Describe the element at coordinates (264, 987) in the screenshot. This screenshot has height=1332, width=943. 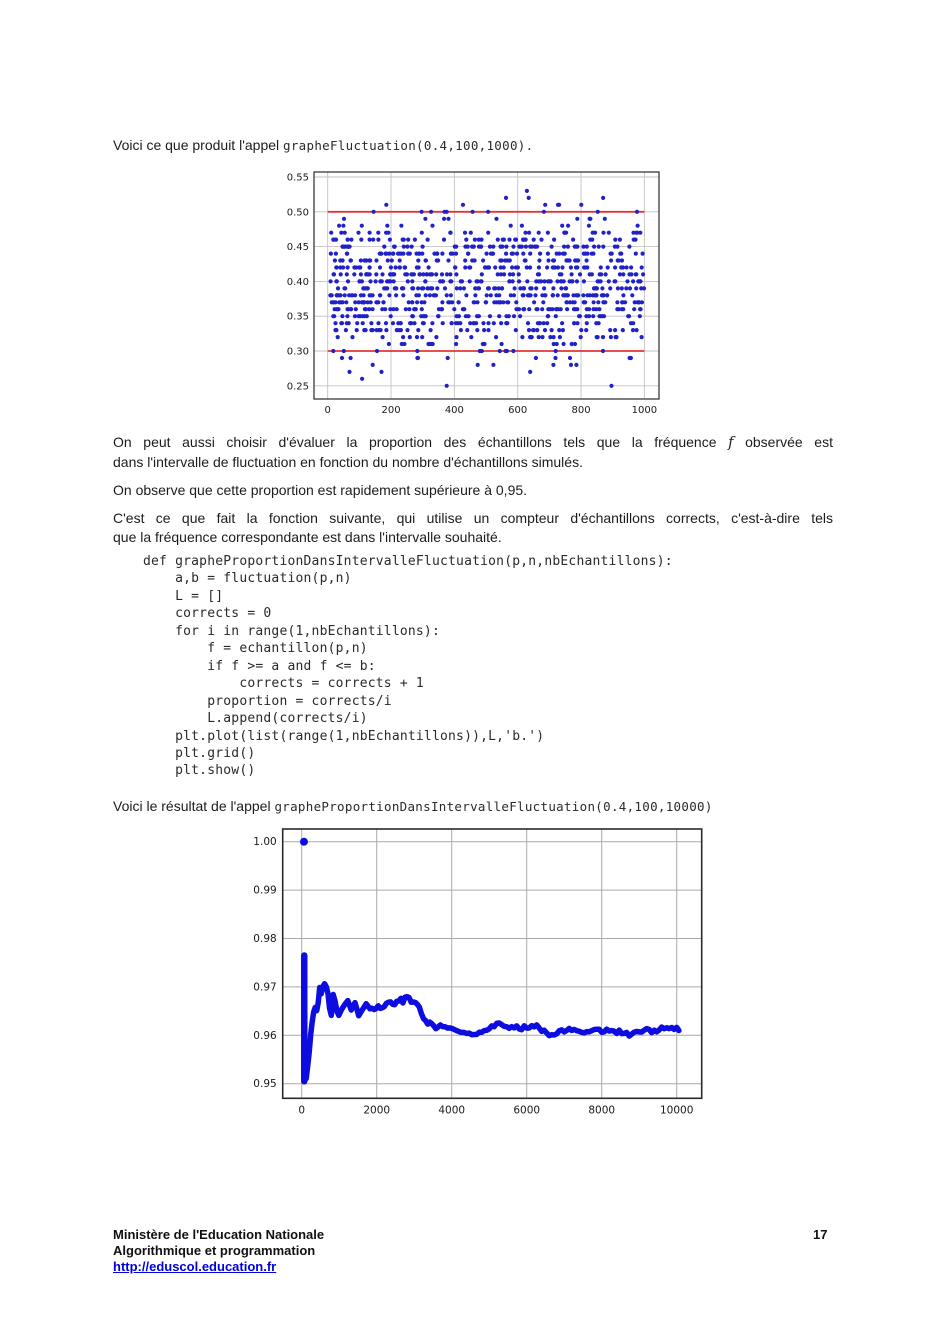
I see `svg-text: 0.97` at that location.